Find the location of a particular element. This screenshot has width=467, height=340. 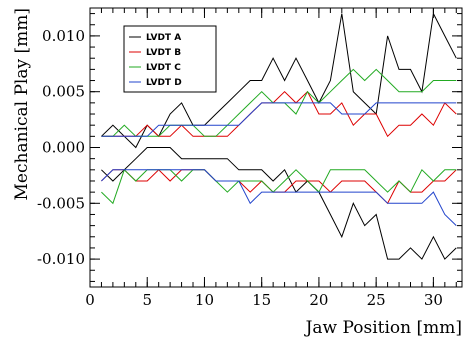

series-line-lvdt-d-upper is located at coordinates (279, 119).